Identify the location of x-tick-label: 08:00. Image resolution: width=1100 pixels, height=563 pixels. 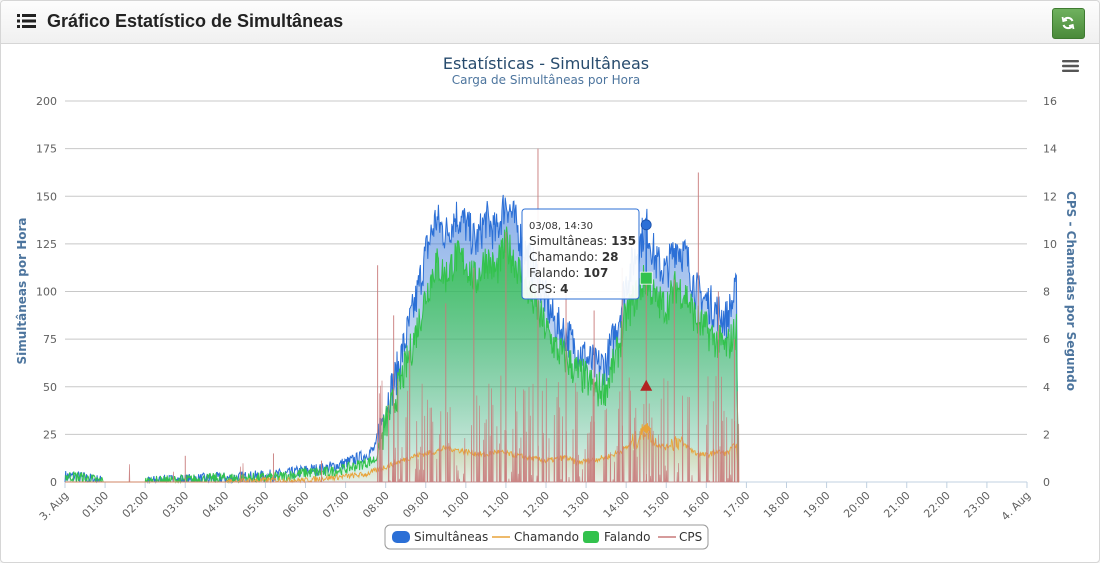
(376, 505).